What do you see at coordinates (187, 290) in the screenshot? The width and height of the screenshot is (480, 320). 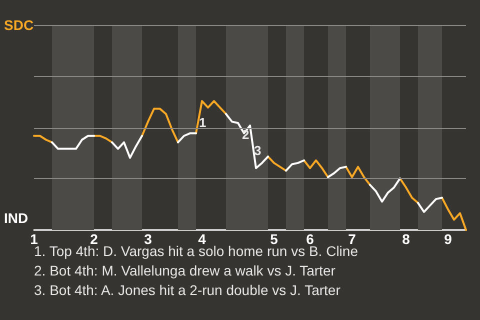 I see `text: 3. Bot 4th: A. Jones hit a 2-run double vs J. Tarter` at bounding box center [187, 290].